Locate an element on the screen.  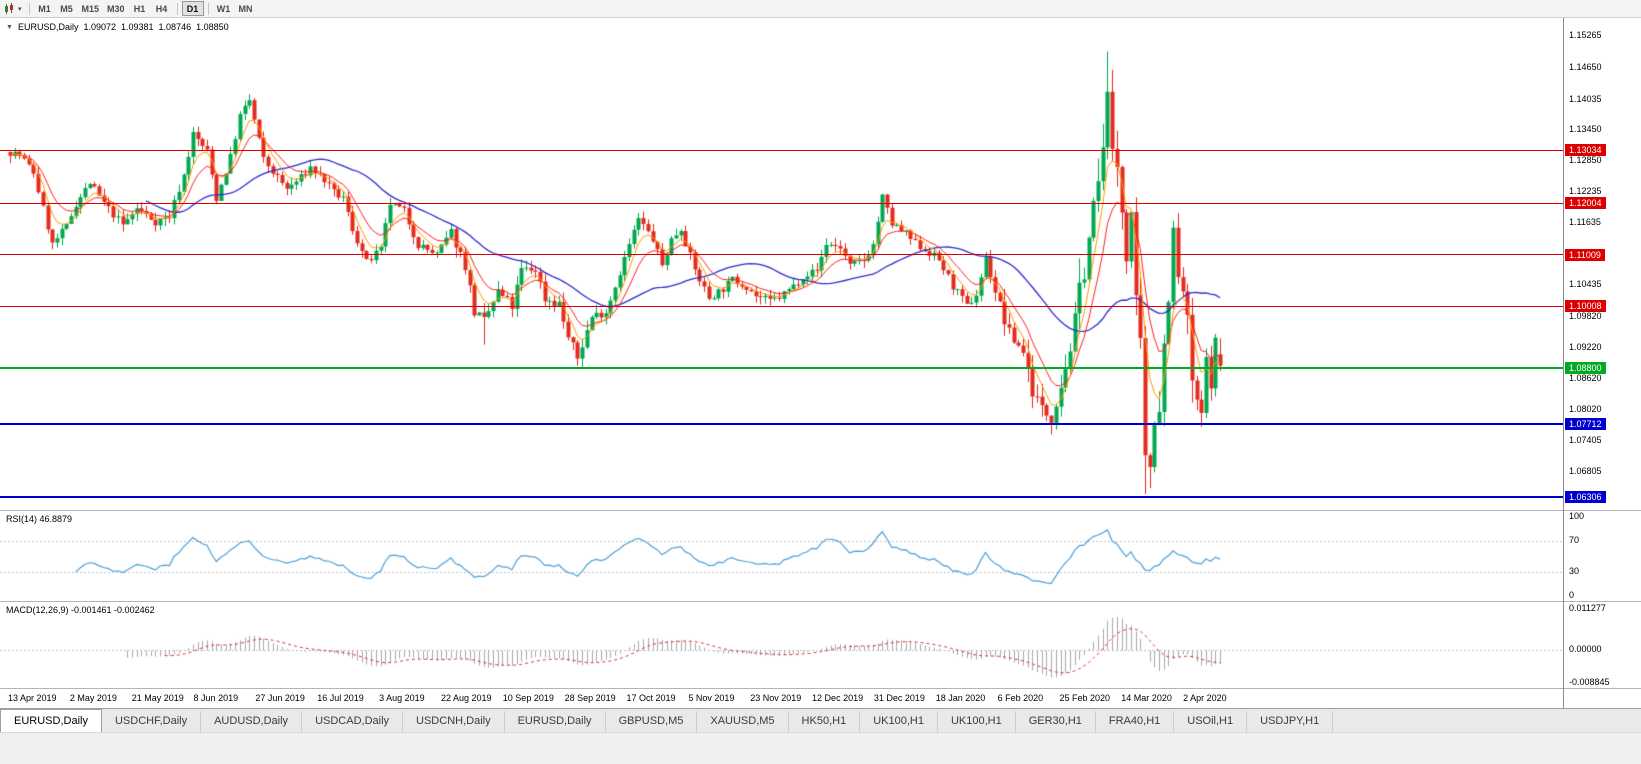
date-axis-label: 10 Sep 2019 is located at coordinates (528, 698).